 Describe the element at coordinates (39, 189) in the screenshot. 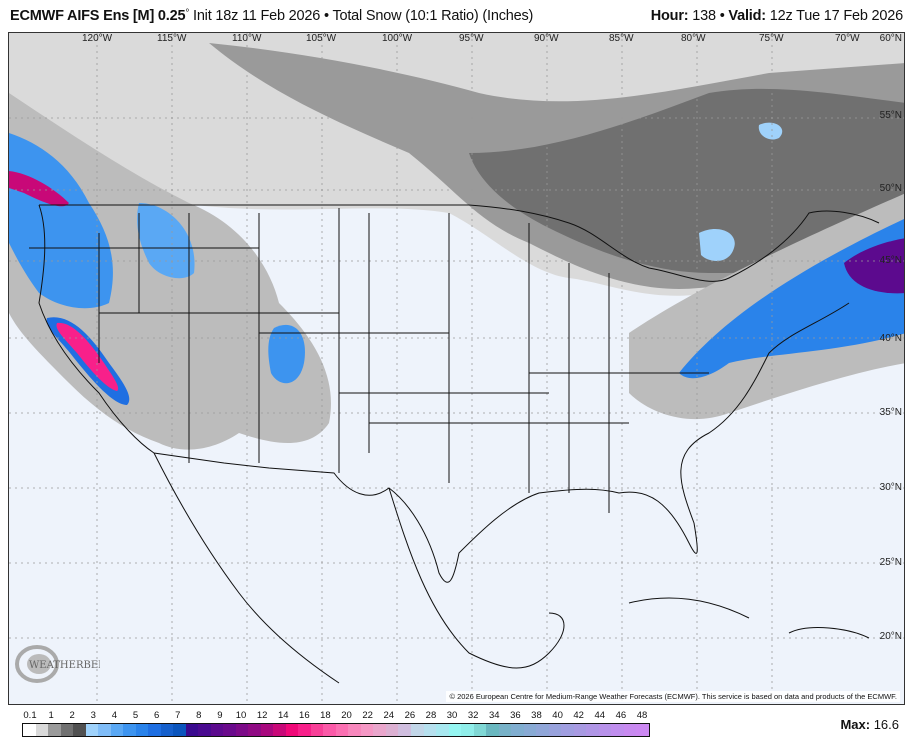

I see `snow-region-washington-peak` at that location.